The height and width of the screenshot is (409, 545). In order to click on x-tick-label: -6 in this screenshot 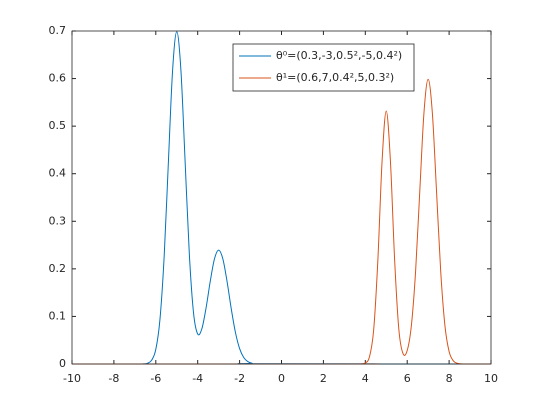, I will do `click(155, 378)`.